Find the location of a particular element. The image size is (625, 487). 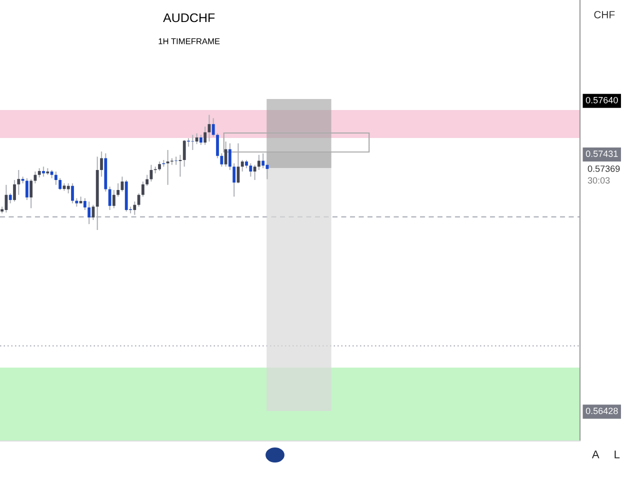

text: 0.57369 is located at coordinates (604, 169).